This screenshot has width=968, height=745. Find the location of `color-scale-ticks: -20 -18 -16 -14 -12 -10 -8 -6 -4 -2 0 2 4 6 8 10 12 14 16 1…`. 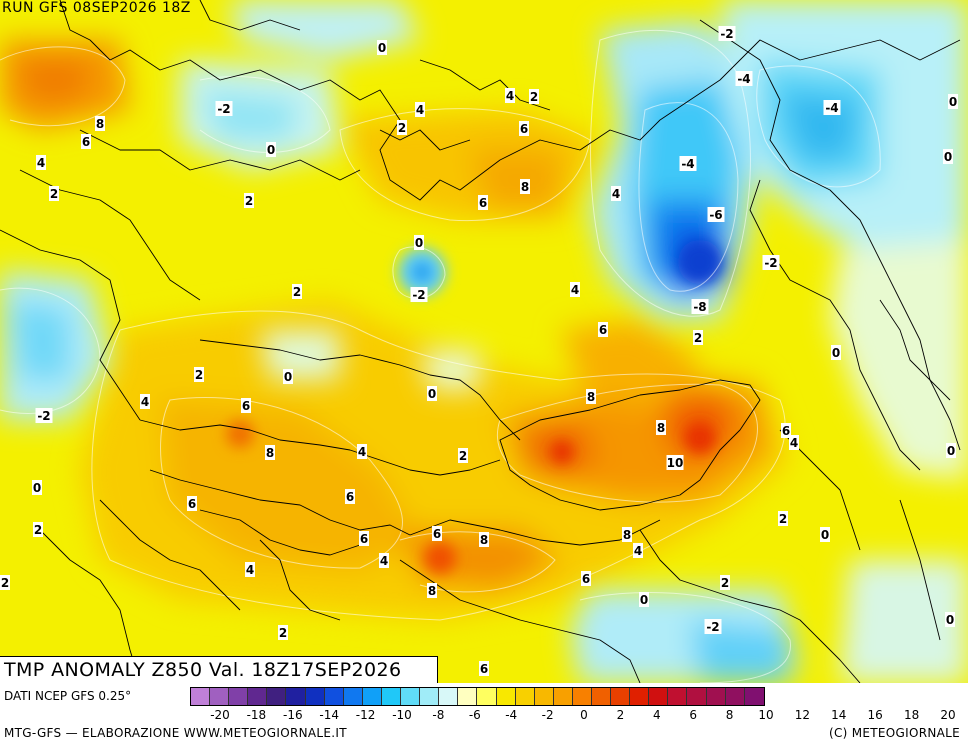

color-scale-ticks: -20 -18 -16 -14 -12 -10 -8 -6 -4 -2 0 2 4 6 8 10 12 14 16 1… is located at coordinates (484, 716).